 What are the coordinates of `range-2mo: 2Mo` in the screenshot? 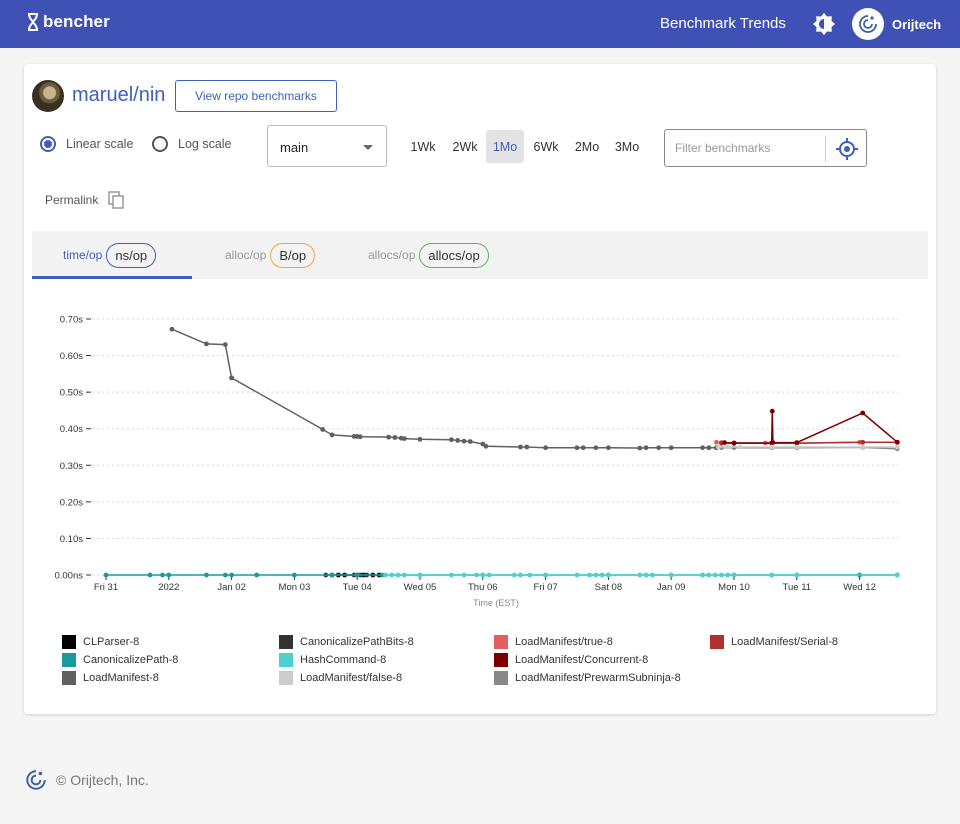 It's located at (587, 146).